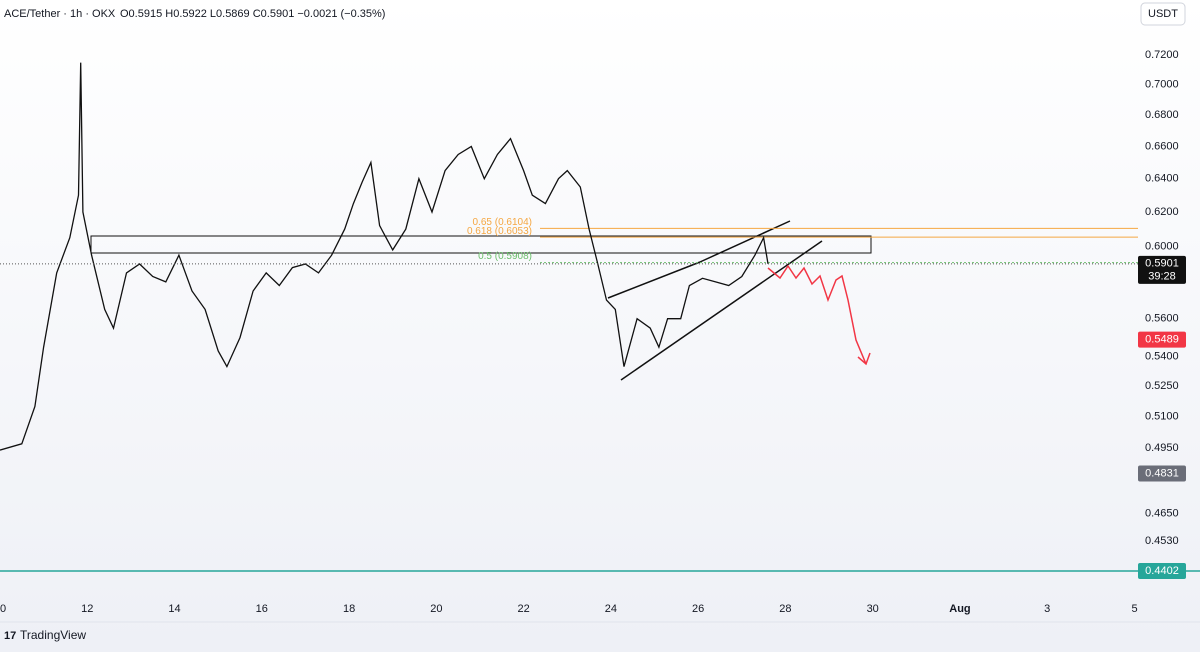 The image size is (1200, 652). Describe the element at coordinates (174, 609) in the screenshot. I see `x-tick-label: 14` at that location.